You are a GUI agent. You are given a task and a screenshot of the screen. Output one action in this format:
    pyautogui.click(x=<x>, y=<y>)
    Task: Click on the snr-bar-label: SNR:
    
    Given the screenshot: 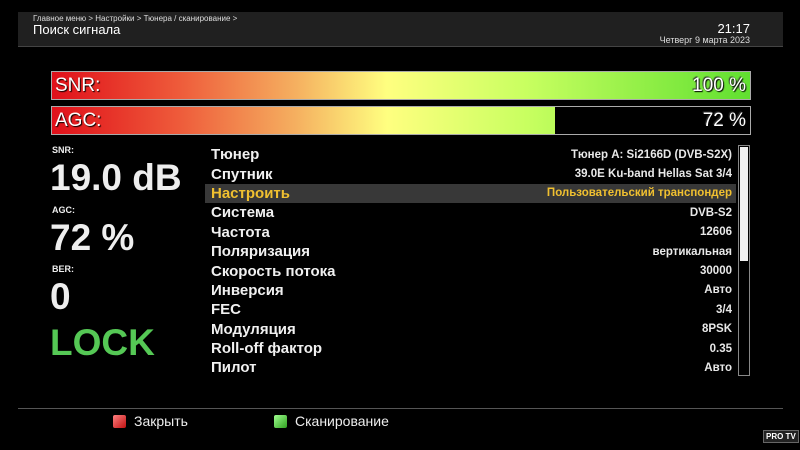 What is the action you would take?
    pyautogui.click(x=78, y=85)
    